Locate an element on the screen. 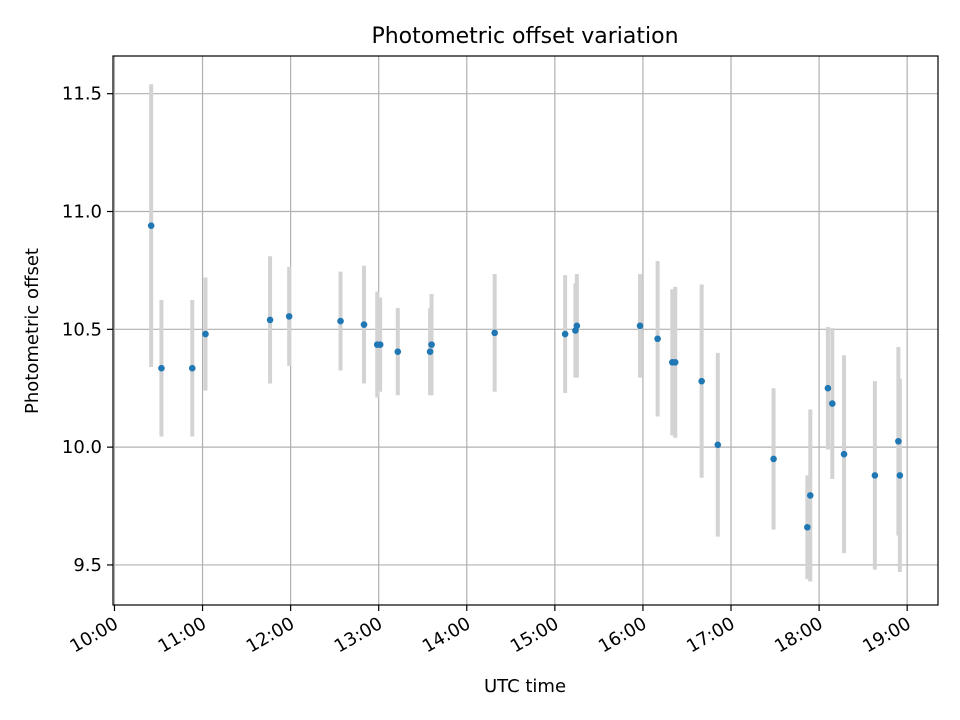  x-tick-label: 14:00 is located at coordinates (446, 635).